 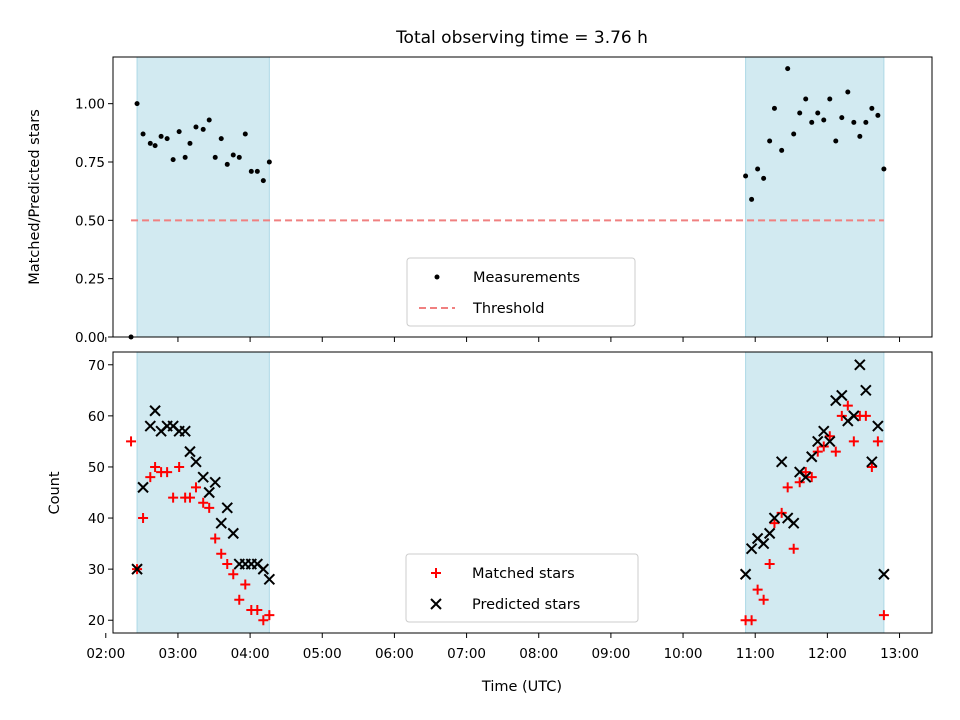 What do you see at coordinates (521, 38) in the screenshot?
I see `chart-title: Total observing time = 3.76 h` at bounding box center [521, 38].